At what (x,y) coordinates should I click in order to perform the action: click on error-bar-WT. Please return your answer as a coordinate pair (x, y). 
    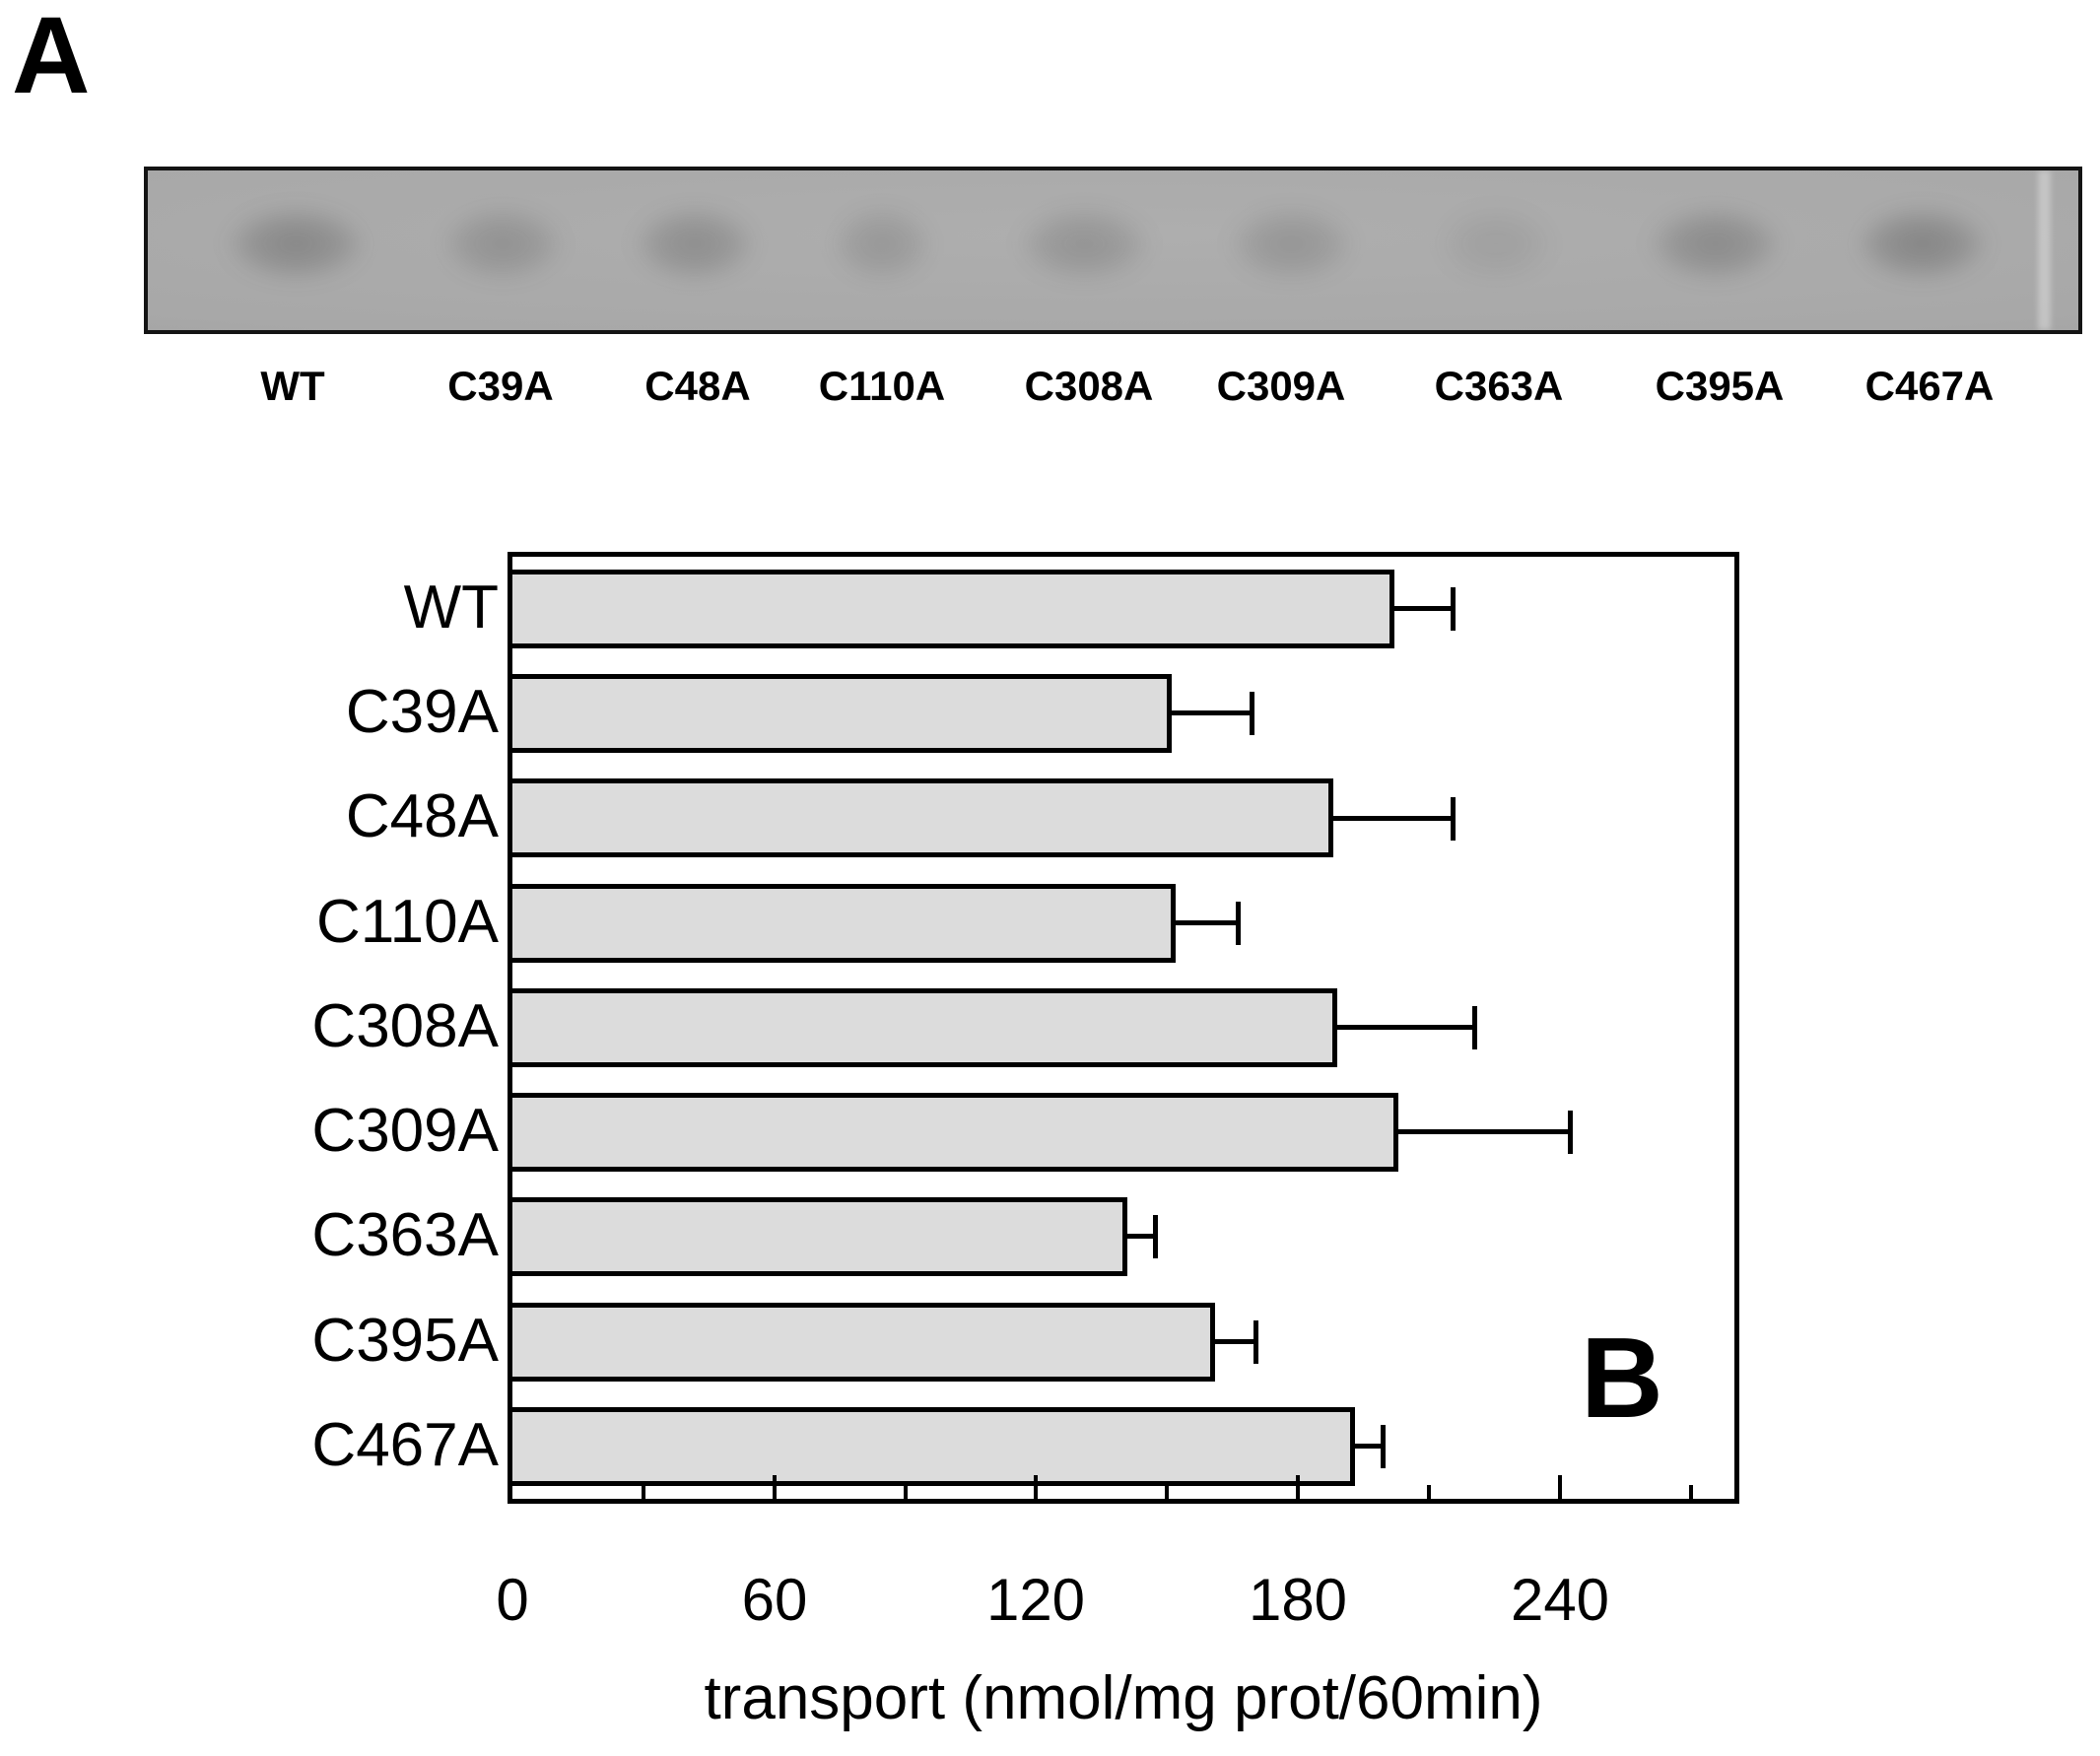
    Looking at the image, I should click on (1425, 608).